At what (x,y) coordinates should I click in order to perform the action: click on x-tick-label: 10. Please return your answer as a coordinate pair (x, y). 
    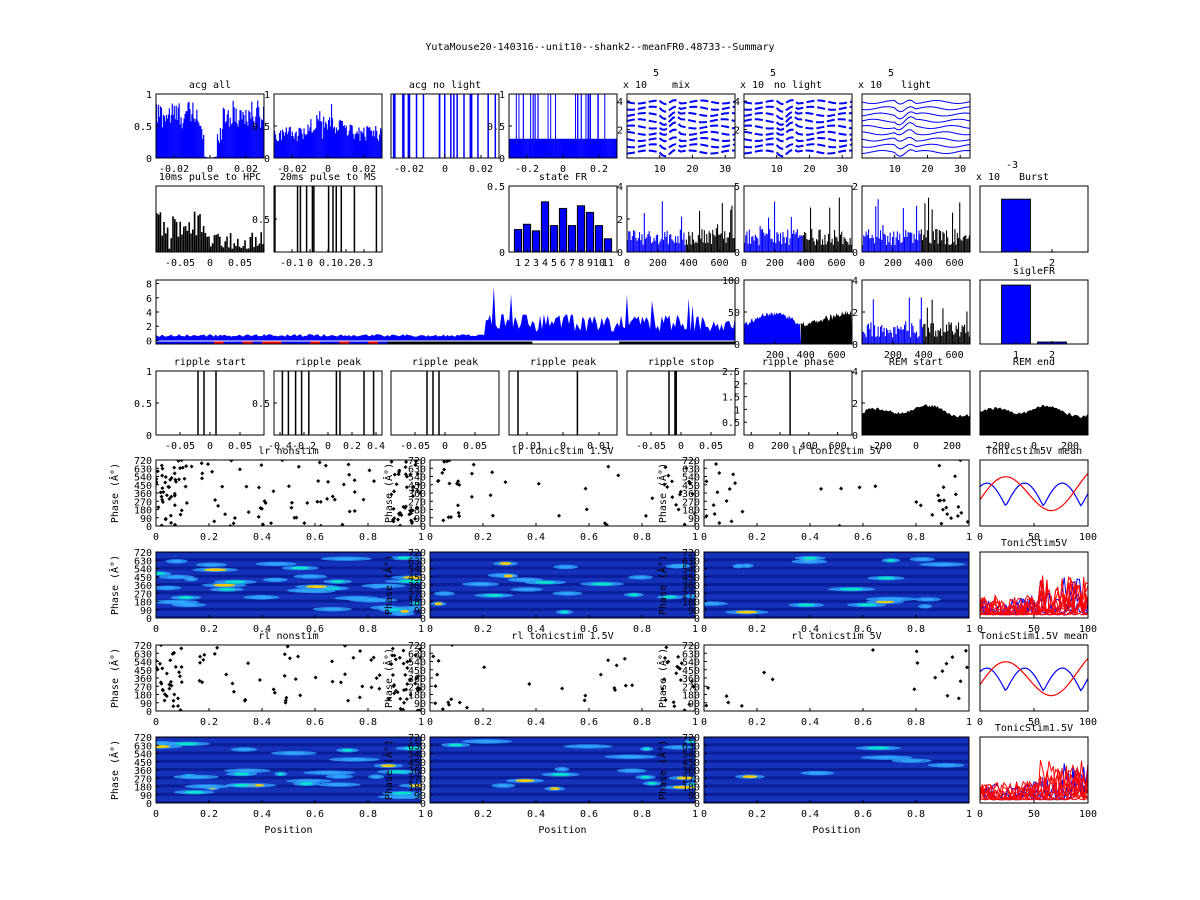
    Looking at the image, I should click on (599, 263).